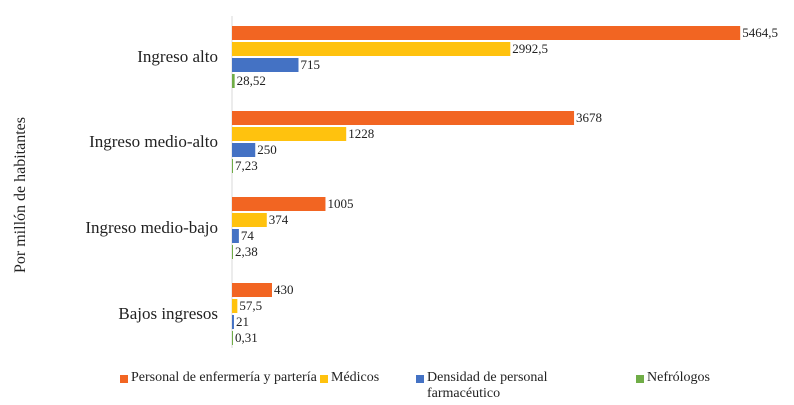 The height and width of the screenshot is (405, 794). Describe the element at coordinates (279, 219) in the screenshot. I see `data-label-ingreso-medio-bajo-s1: 374` at that location.